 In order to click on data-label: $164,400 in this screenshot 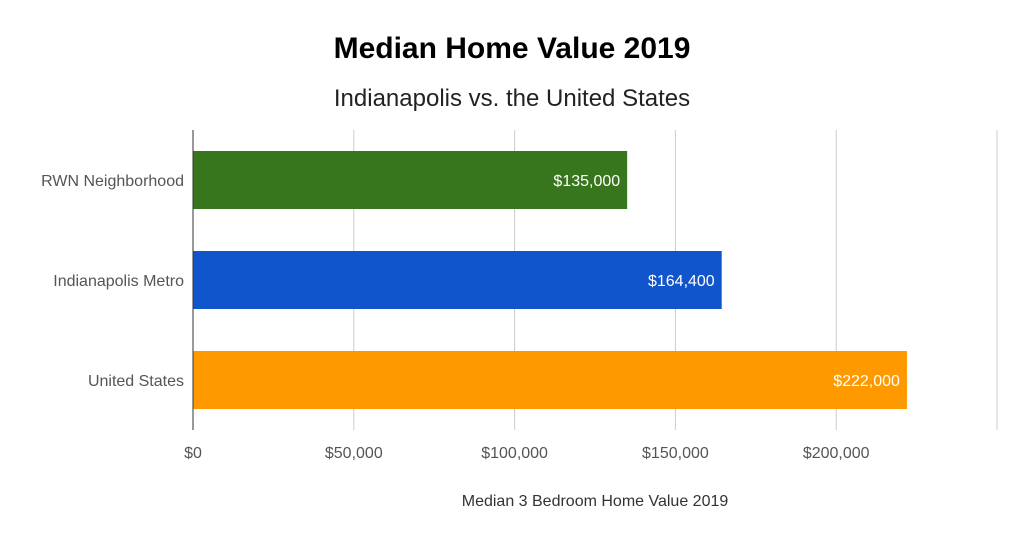, I will do `click(681, 281)`.